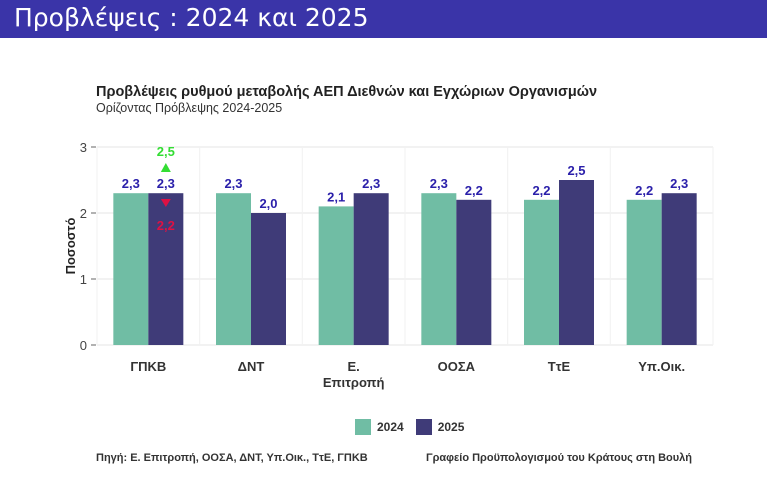 The image size is (767, 479). I want to click on data-label-2025: 2,0, so click(268, 203).